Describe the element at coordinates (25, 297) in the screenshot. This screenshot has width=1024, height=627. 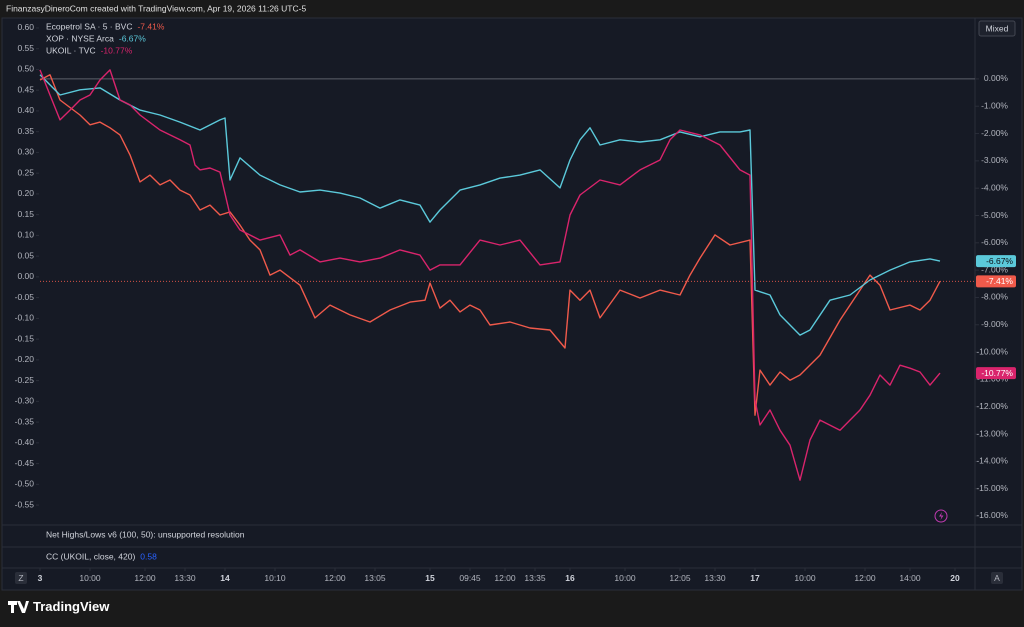
I see `y-tick-label: -0.05` at that location.